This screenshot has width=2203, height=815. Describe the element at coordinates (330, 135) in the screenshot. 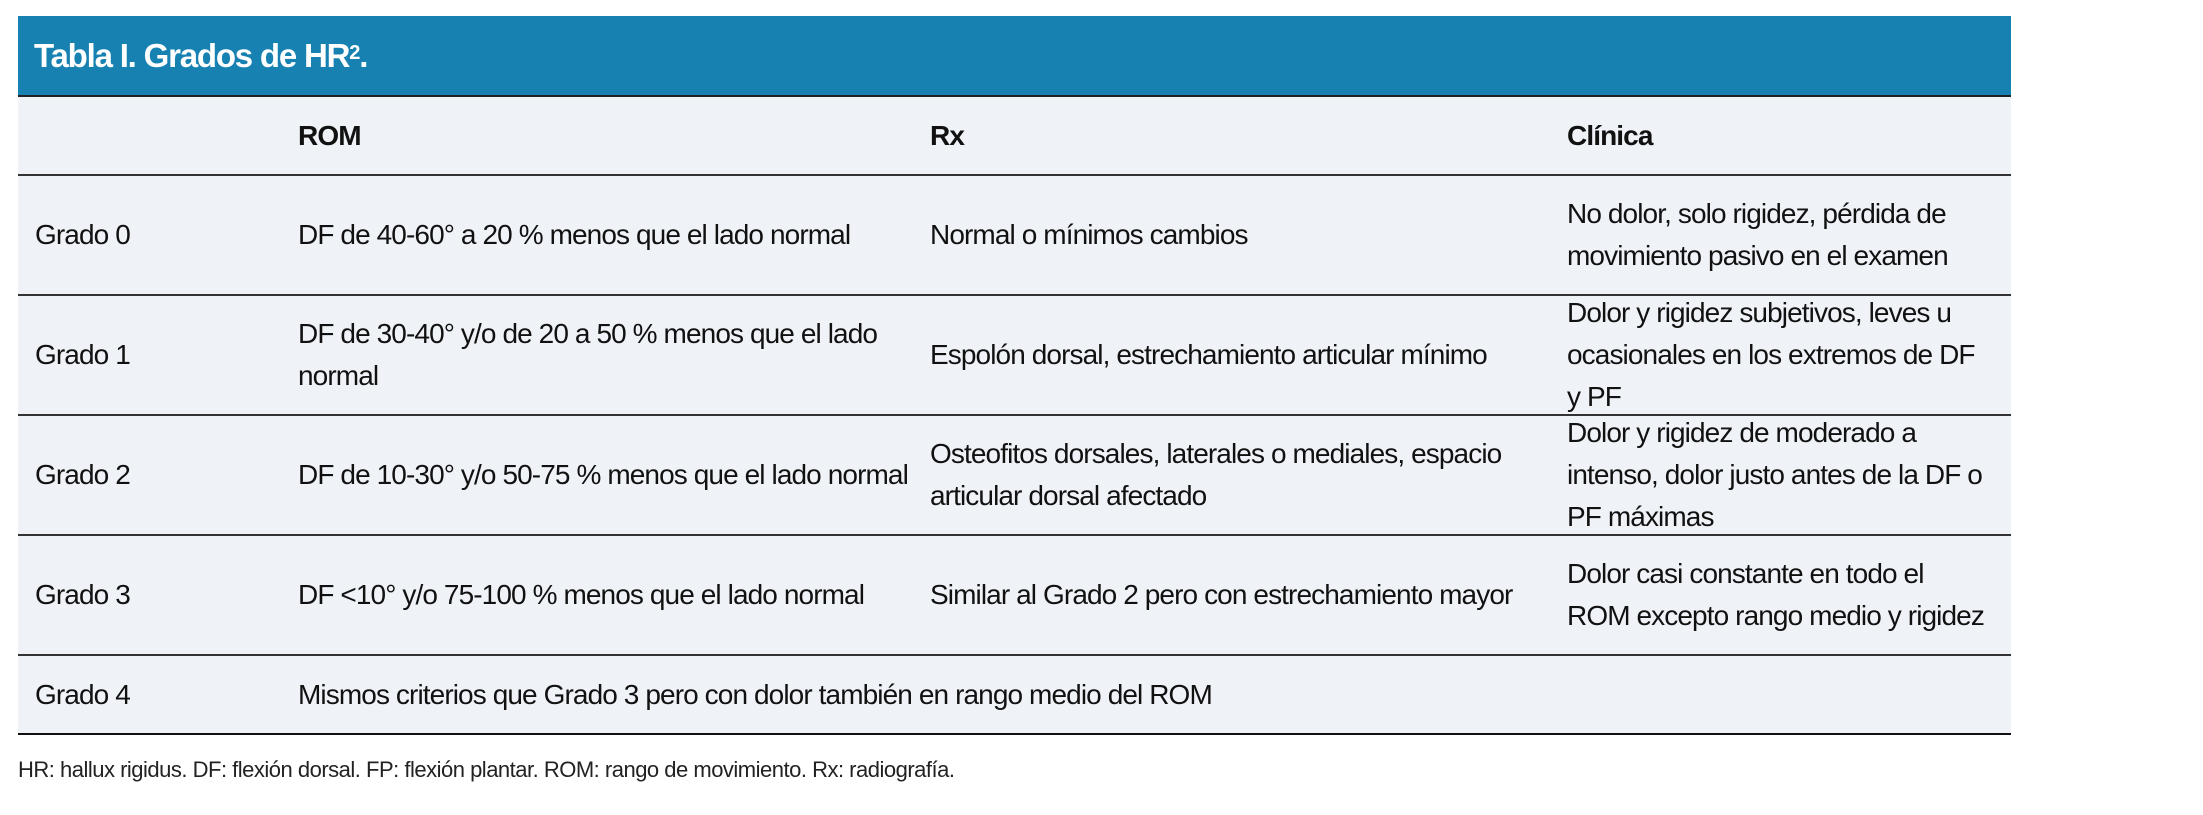

I see `column-header-rom: ROM` at that location.